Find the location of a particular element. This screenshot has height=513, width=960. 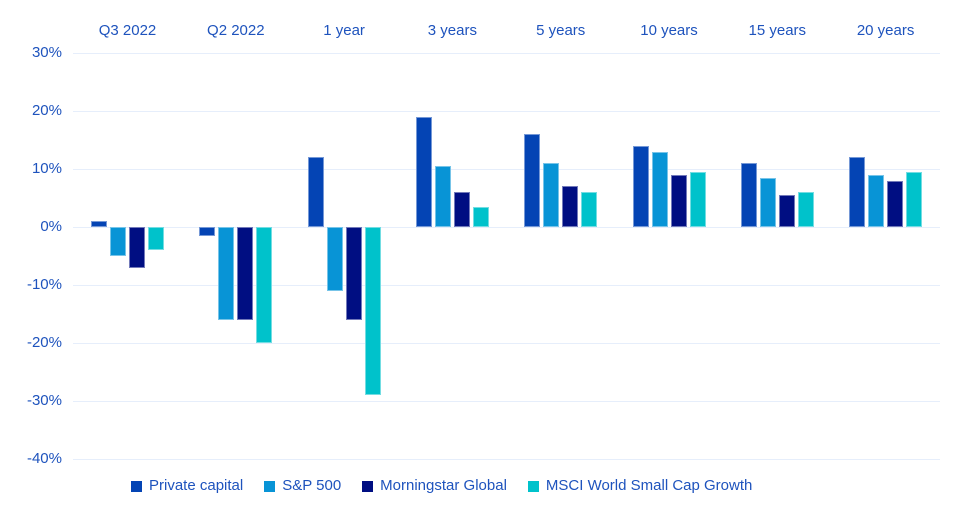

category-label: 1 year is located at coordinates (344, 30).